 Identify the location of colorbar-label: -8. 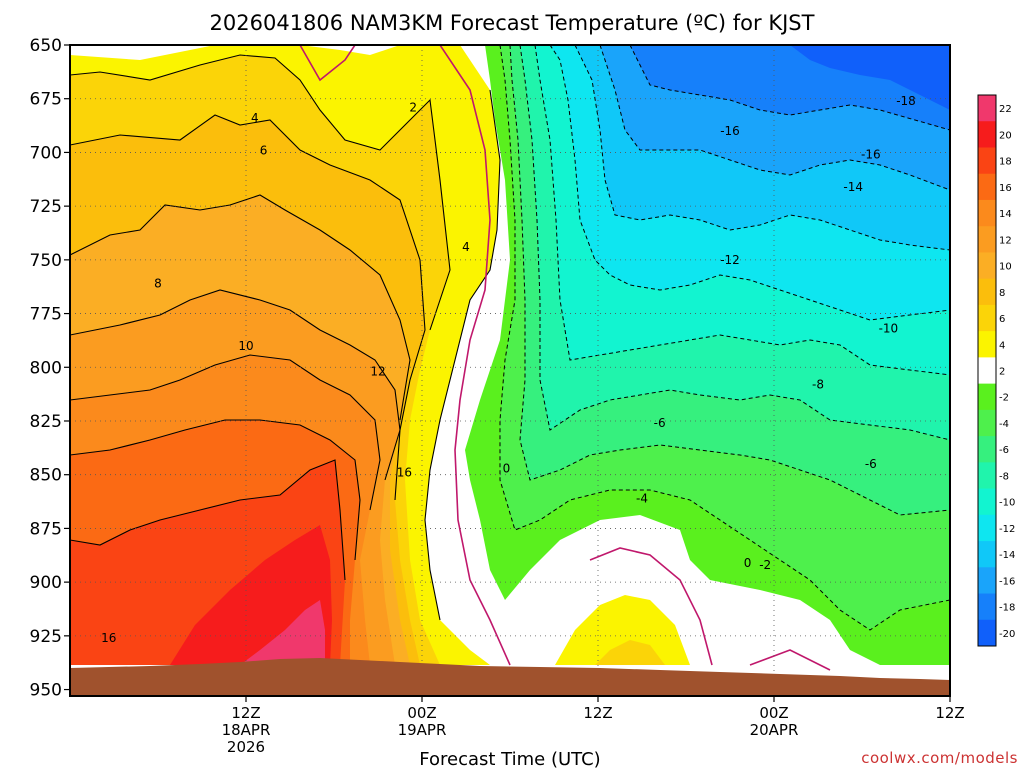
(1004, 476).